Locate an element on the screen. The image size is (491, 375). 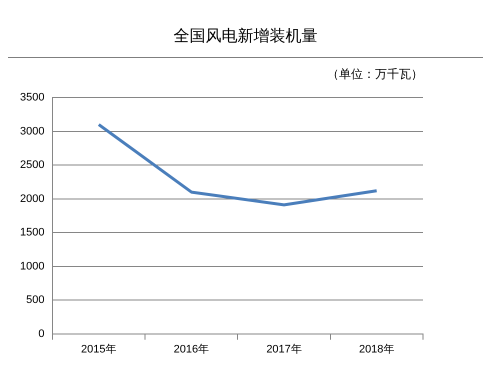
y-tick-label: 0 is located at coordinates (41, 334).